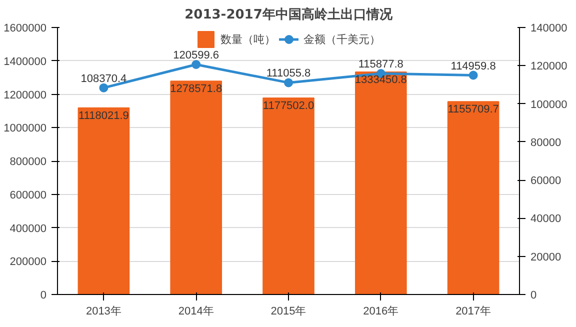 The width and height of the screenshot is (576, 327). I want to click on data-label: 114959.8, so click(473, 66).